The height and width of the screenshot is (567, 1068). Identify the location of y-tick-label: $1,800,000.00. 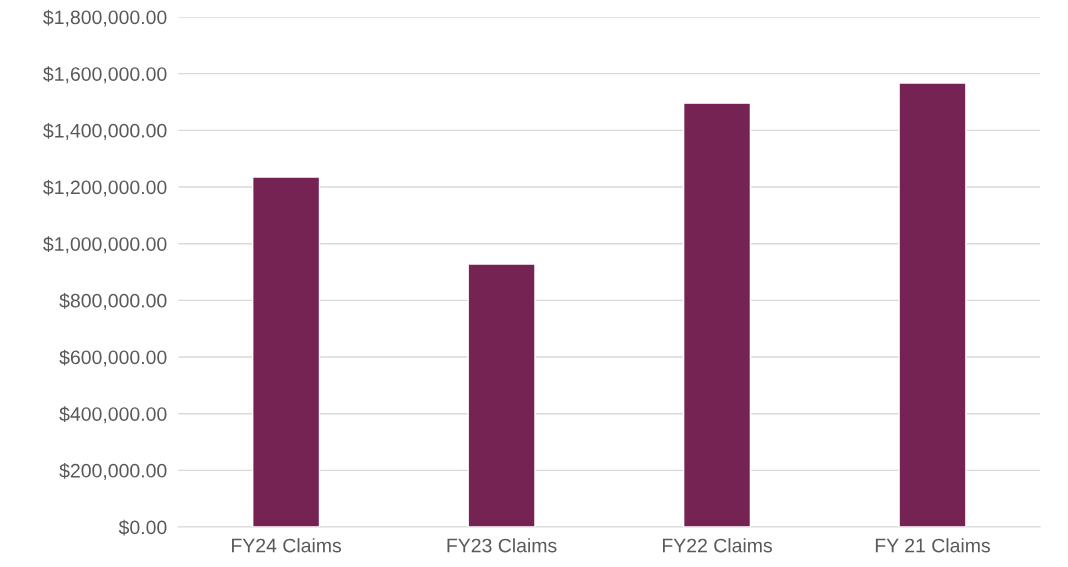
(105, 18).